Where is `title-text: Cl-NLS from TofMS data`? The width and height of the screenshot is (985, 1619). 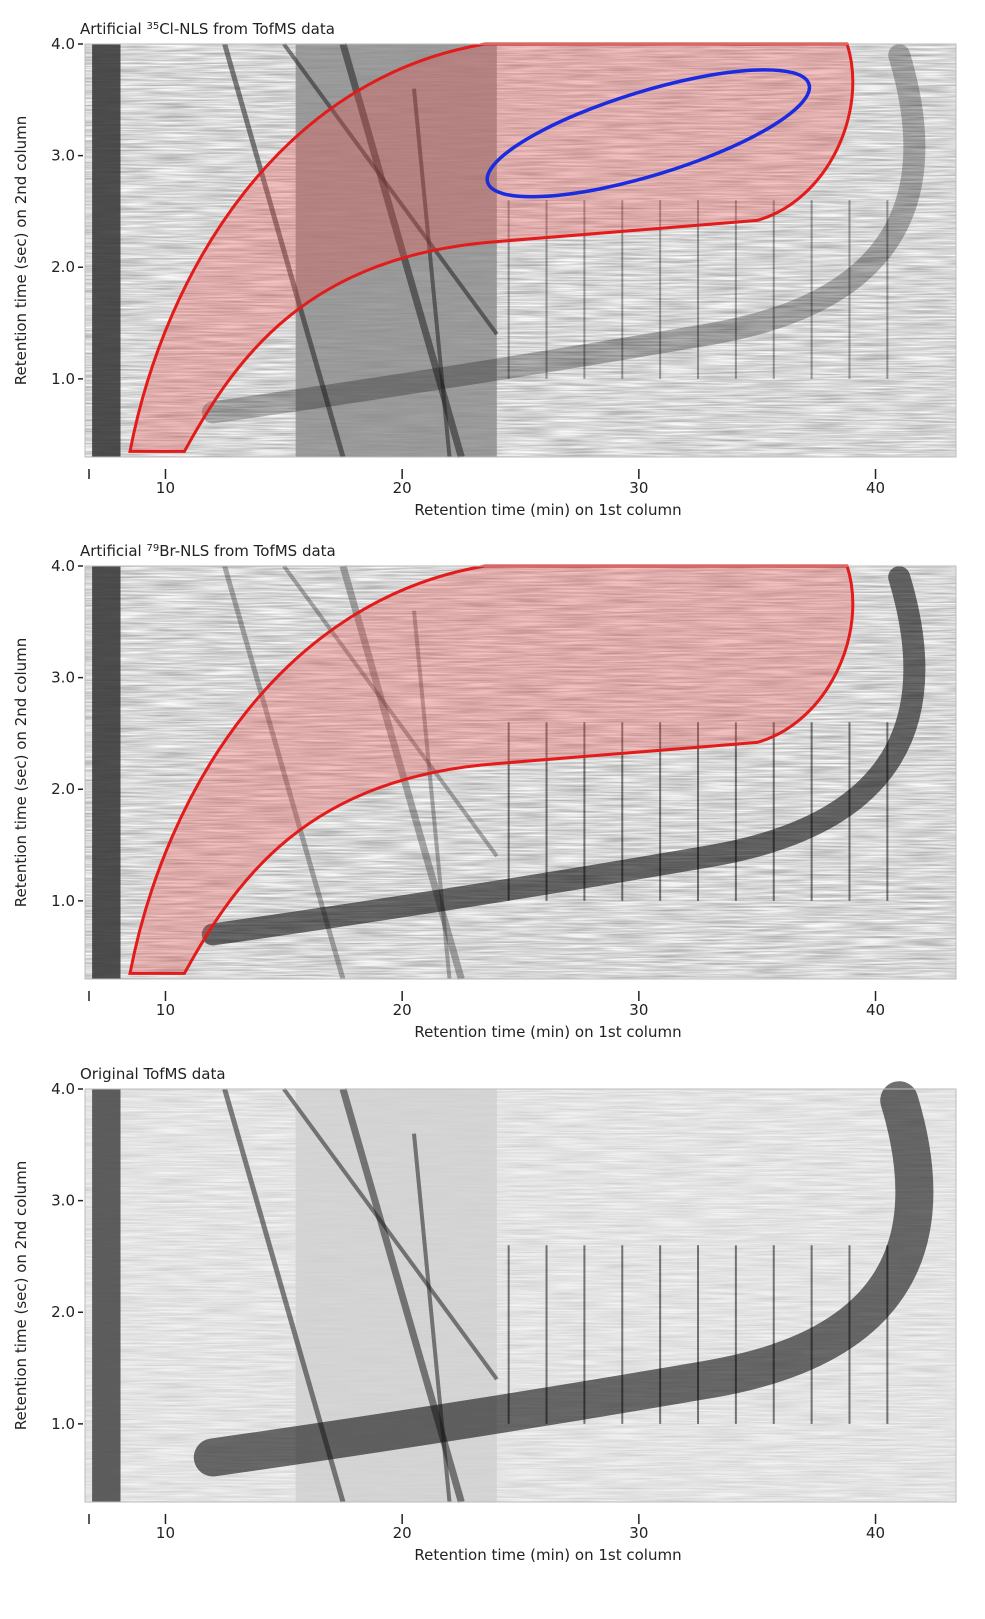
title-text: Cl-NLS from TofMS data is located at coordinates (247, 29).